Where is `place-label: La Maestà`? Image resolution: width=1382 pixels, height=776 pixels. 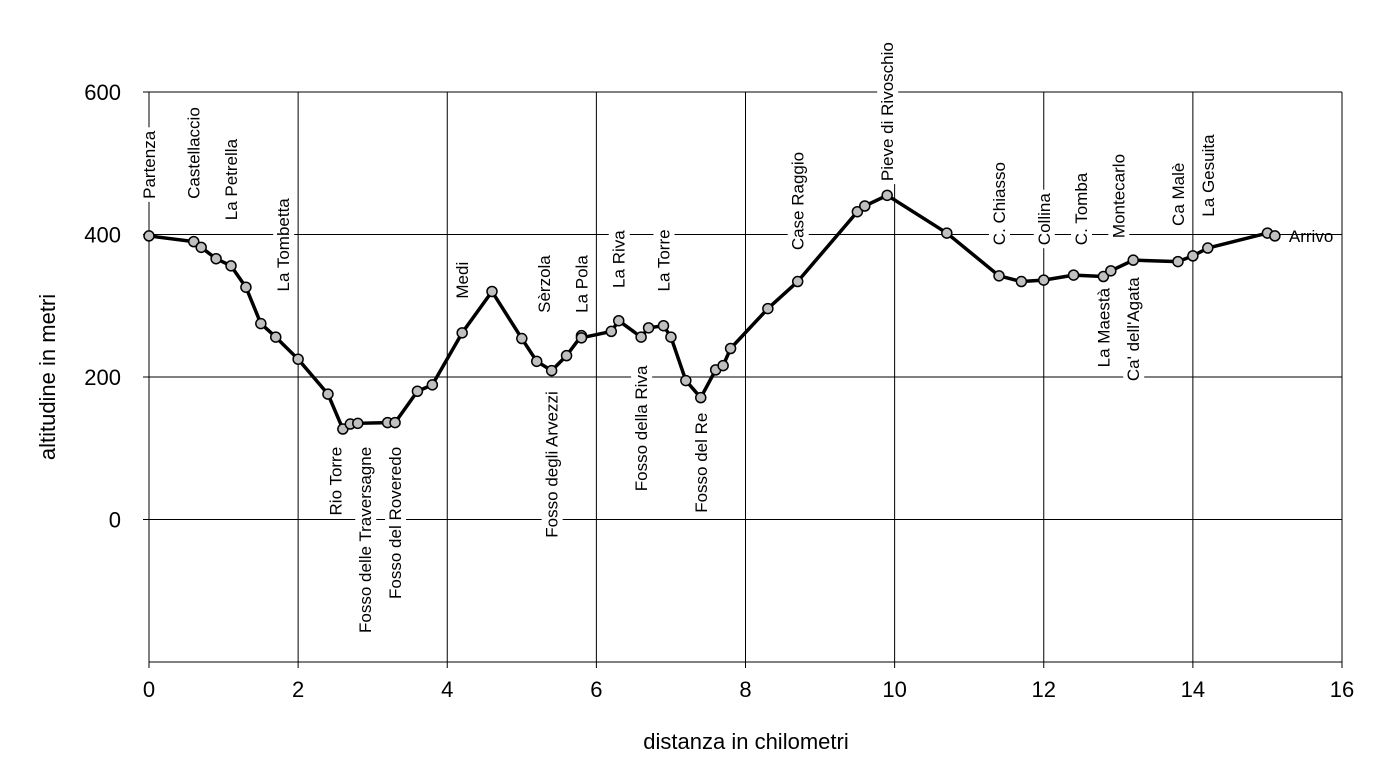
place-label: La Maestà is located at coordinates (1103, 327).